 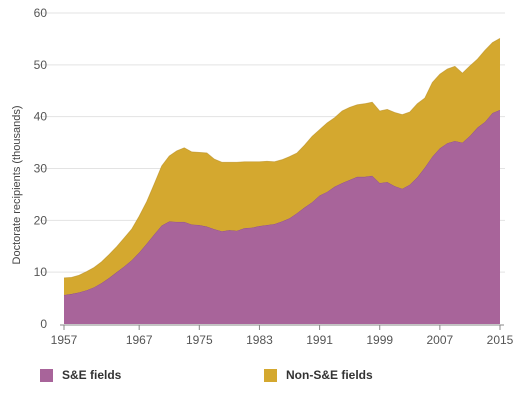 What do you see at coordinates (41, 13) in the screenshot?
I see `y-tick-label: 60` at bounding box center [41, 13].